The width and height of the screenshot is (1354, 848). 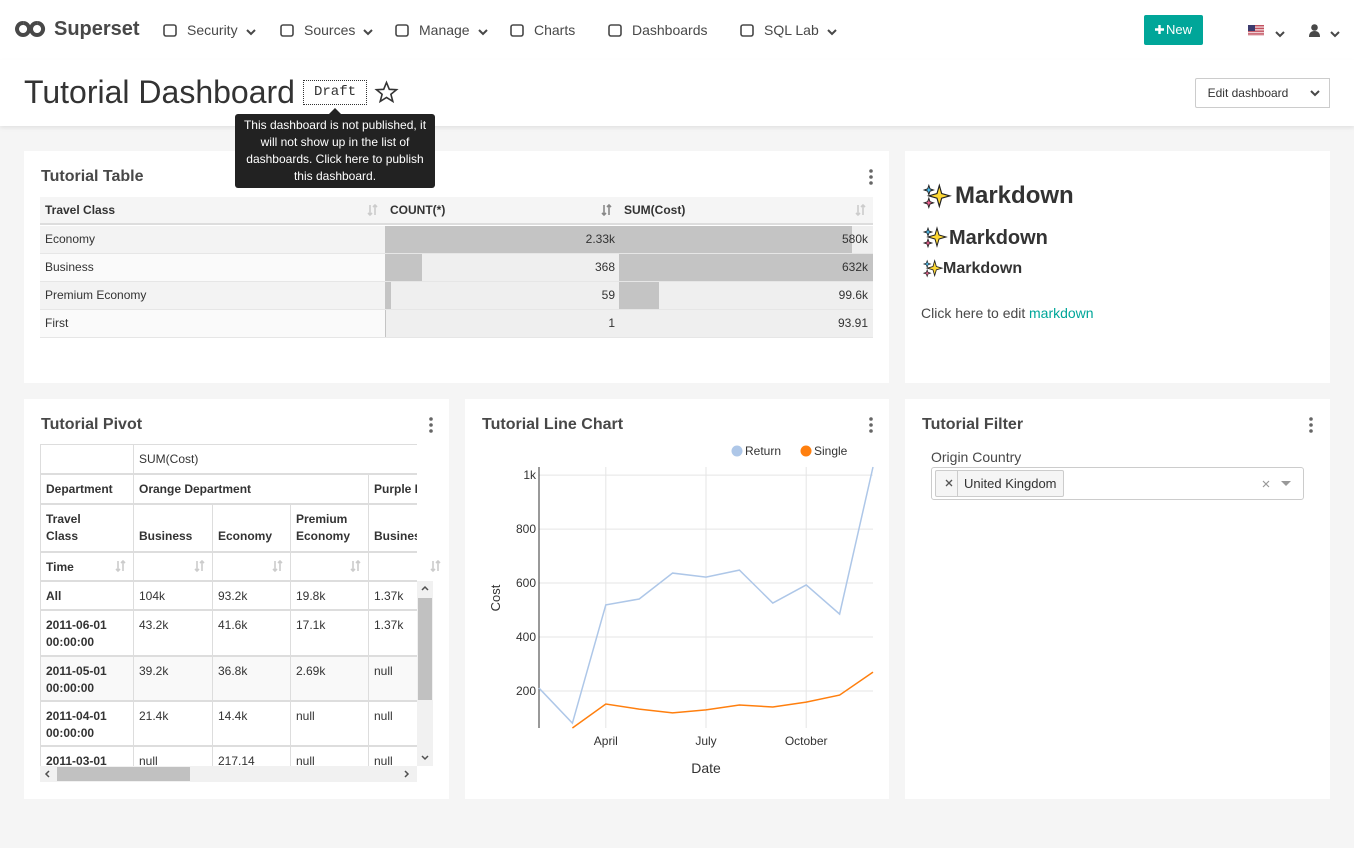 I want to click on cell-number: 368, so click(x=500, y=267).